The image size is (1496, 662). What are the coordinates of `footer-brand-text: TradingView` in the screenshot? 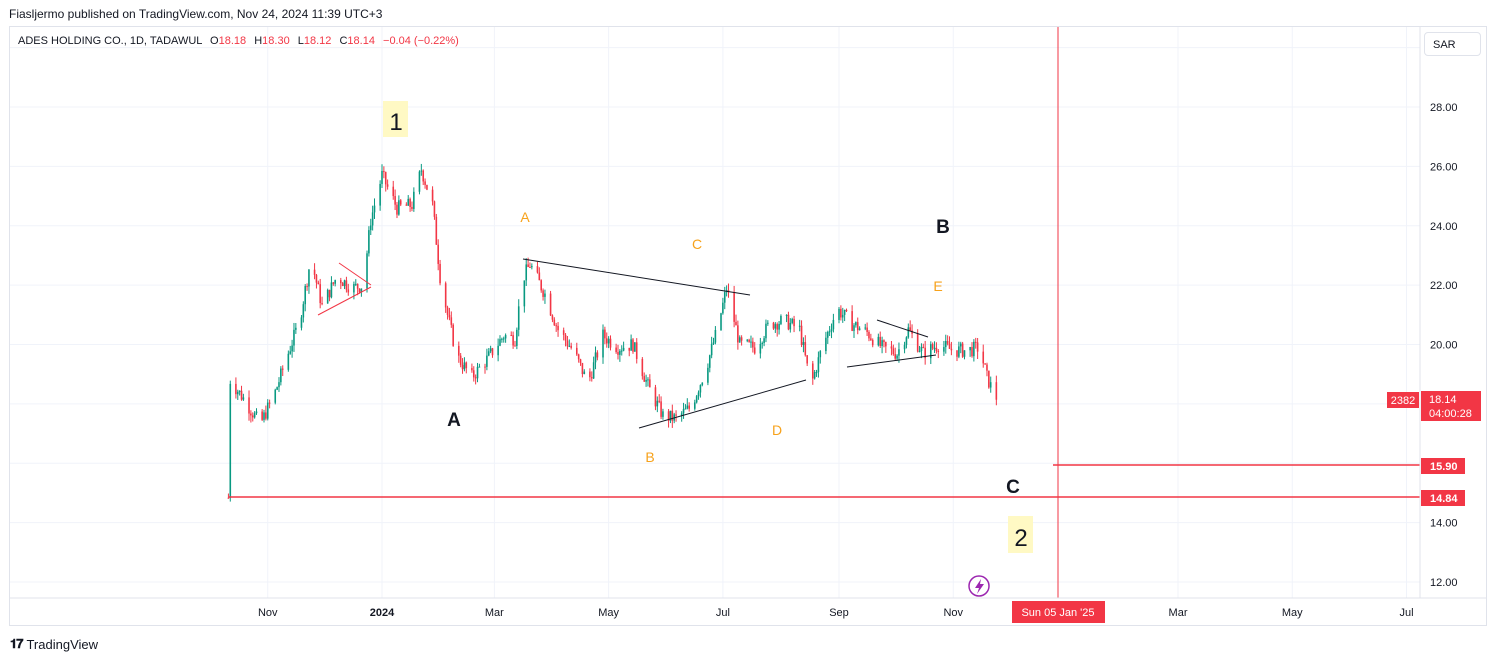 It's located at (62, 644).